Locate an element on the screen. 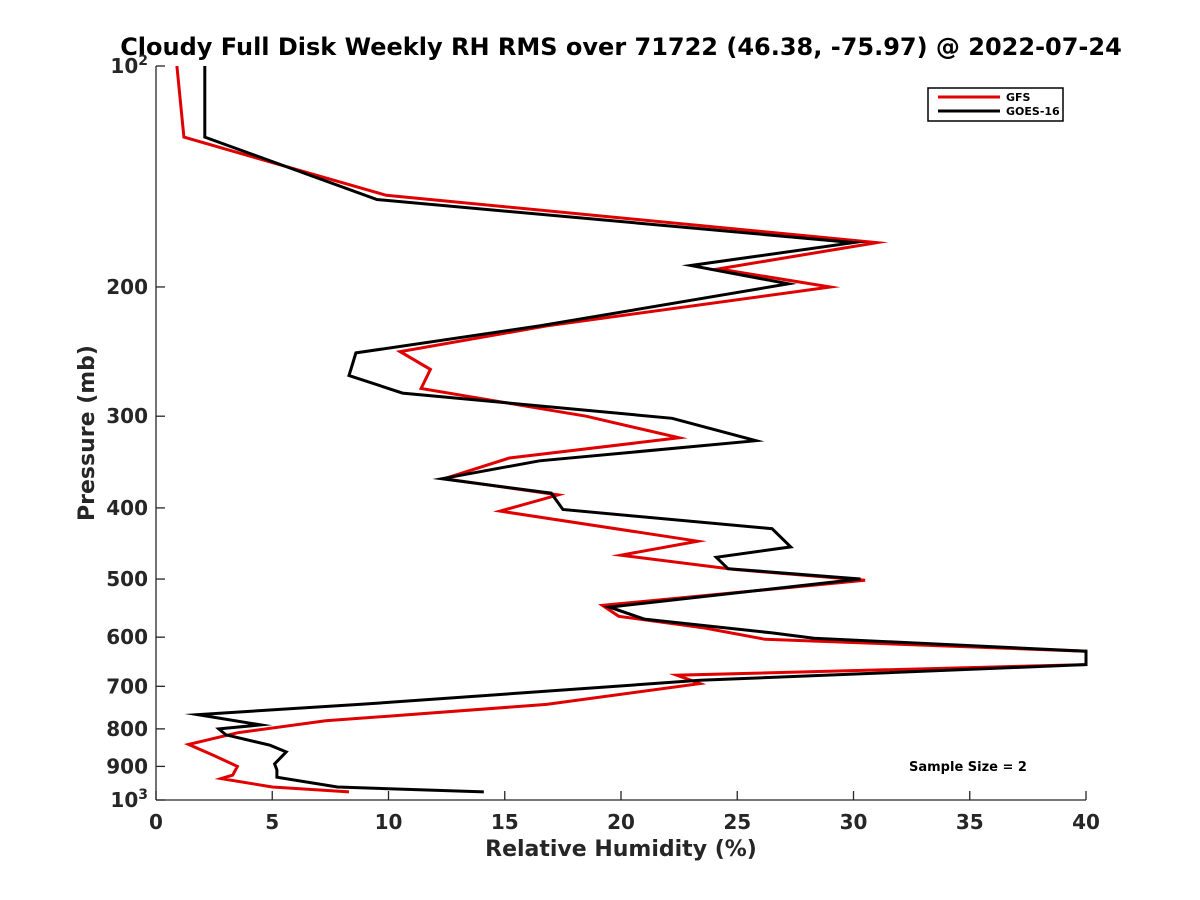 This screenshot has width=1200, height=900. legend: GFS GOES-16 is located at coordinates (995, 104).